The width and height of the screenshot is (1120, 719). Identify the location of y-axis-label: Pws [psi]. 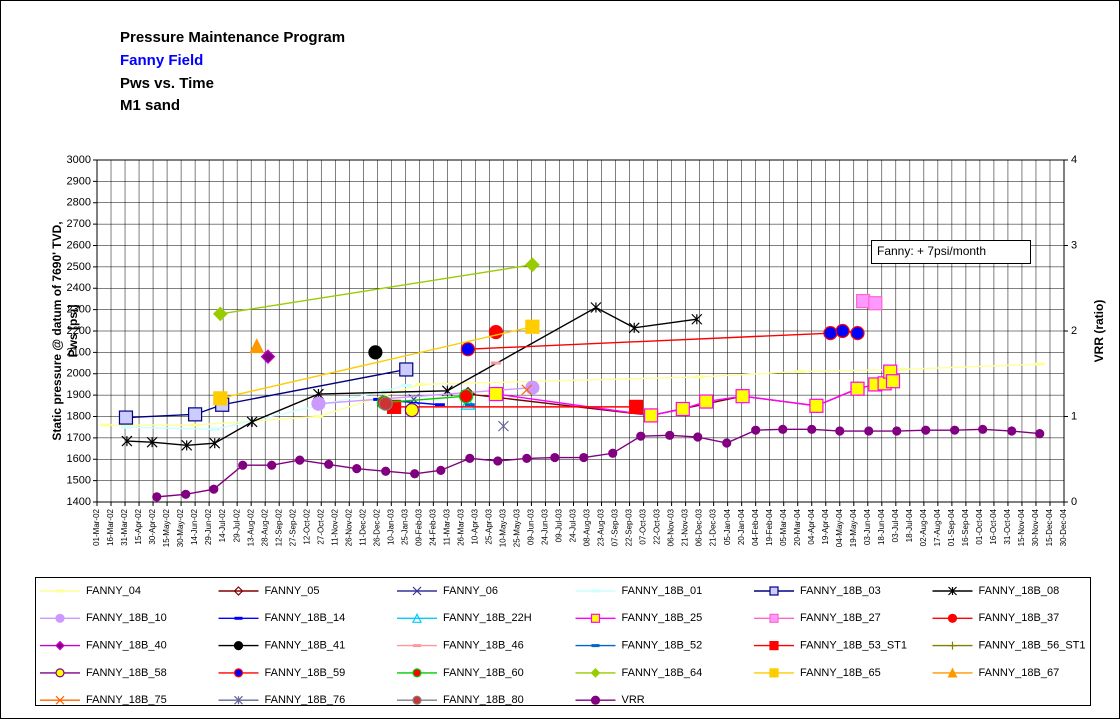
(73, 331).